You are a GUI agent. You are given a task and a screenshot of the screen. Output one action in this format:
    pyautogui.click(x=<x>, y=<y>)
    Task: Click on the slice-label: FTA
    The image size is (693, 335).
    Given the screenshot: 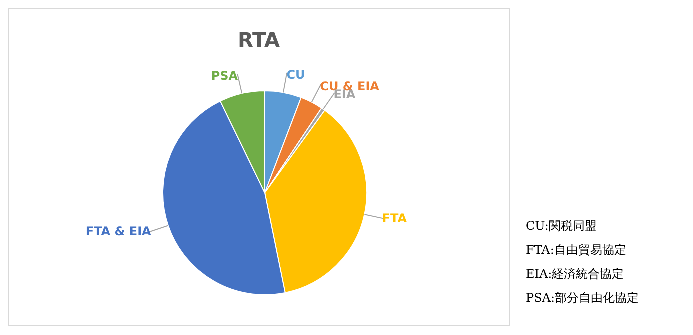 What is the action you would take?
    pyautogui.click(x=395, y=218)
    